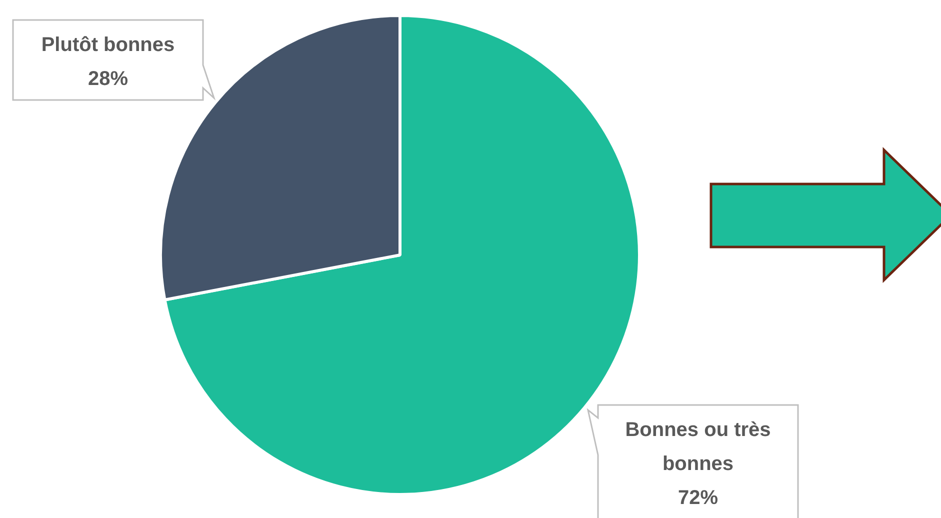  What do you see at coordinates (108, 45) in the screenshot?
I see `slice-label: Plutôt bonnes` at bounding box center [108, 45].